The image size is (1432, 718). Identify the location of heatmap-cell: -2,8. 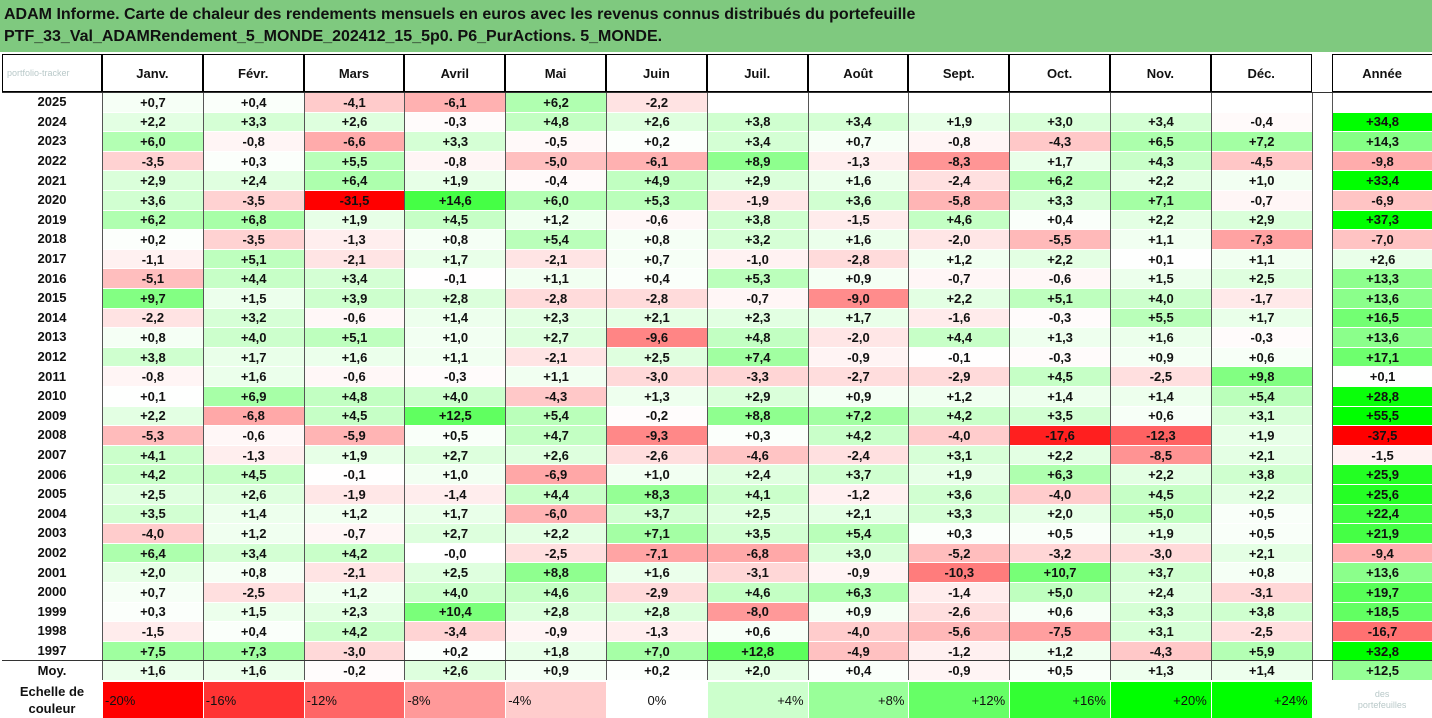
(858, 259).